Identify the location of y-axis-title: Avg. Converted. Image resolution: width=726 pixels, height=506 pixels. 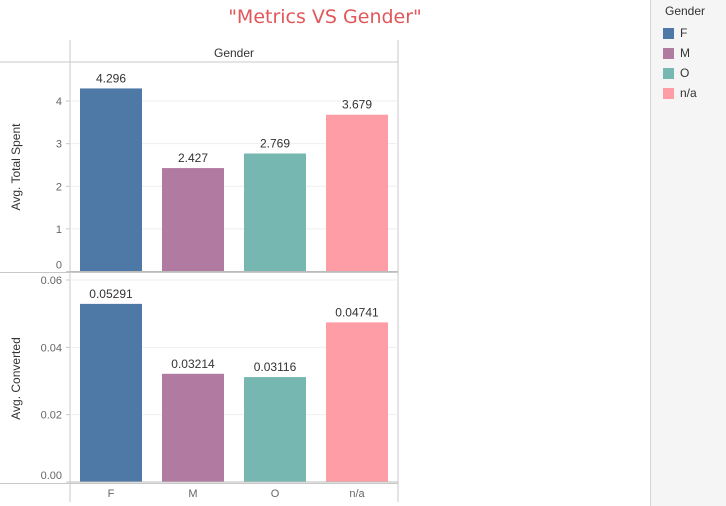
(16, 378).